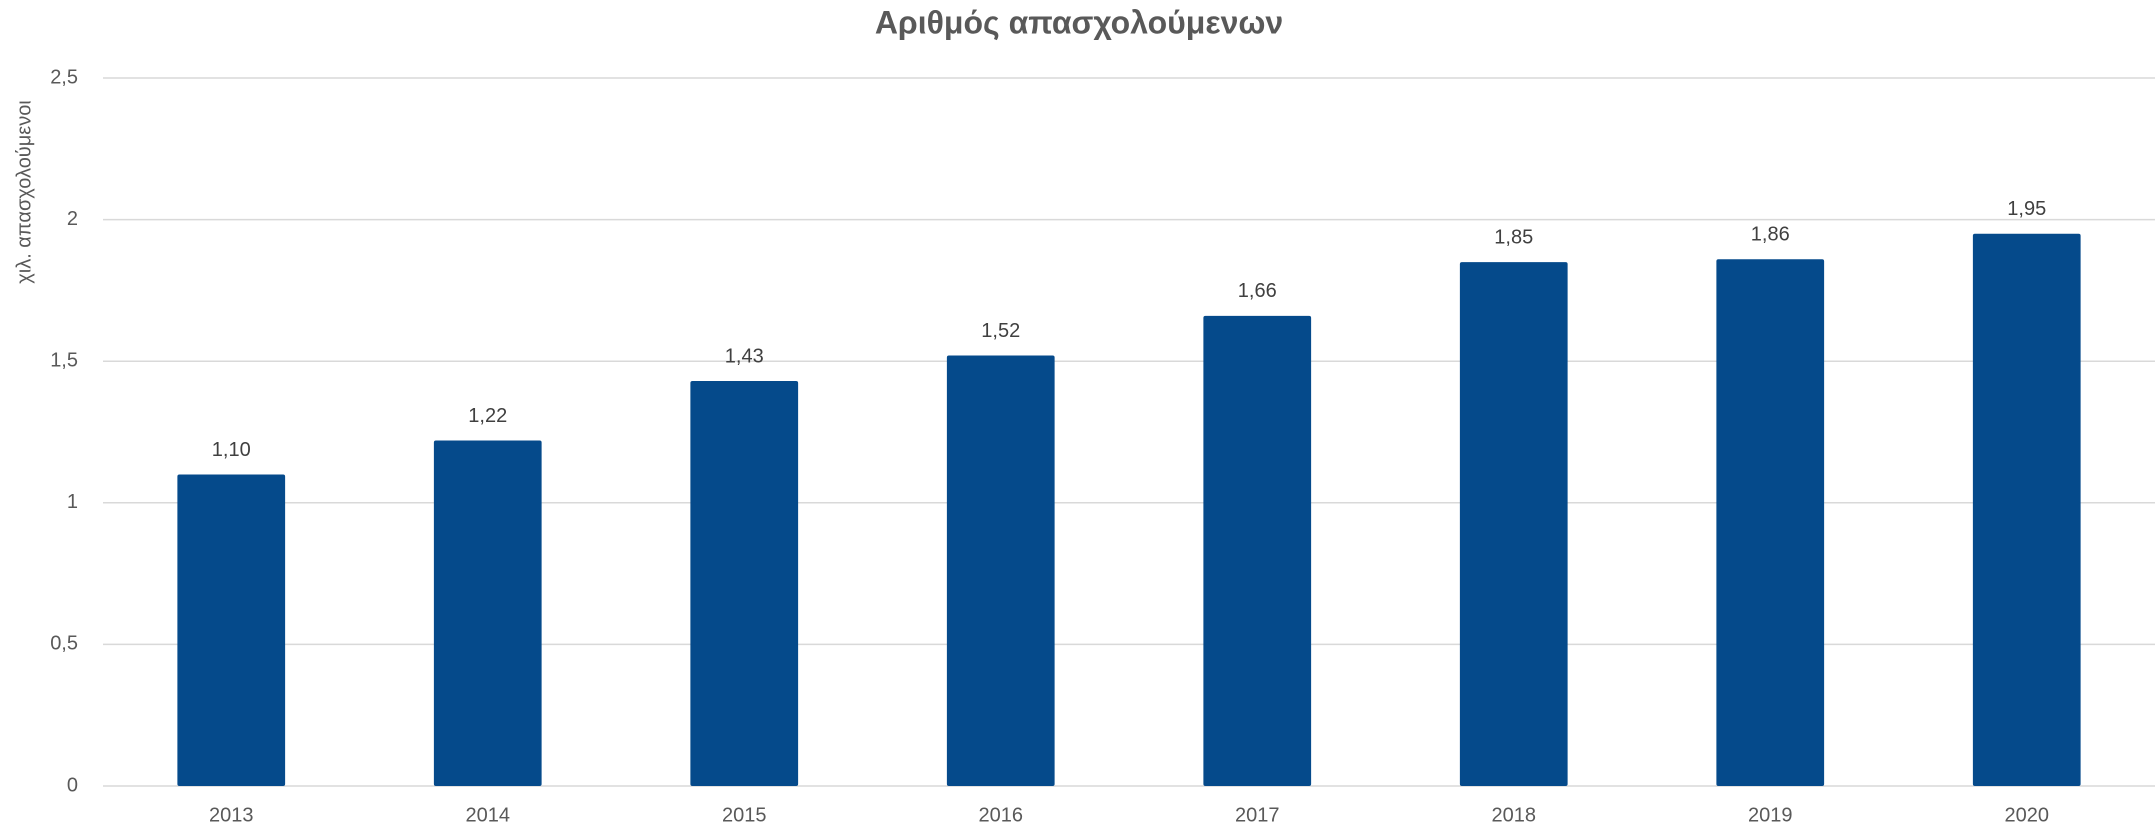 This screenshot has width=2155, height=827. Describe the element at coordinates (72, 219) in the screenshot. I see `y-tick-label: 2` at that location.